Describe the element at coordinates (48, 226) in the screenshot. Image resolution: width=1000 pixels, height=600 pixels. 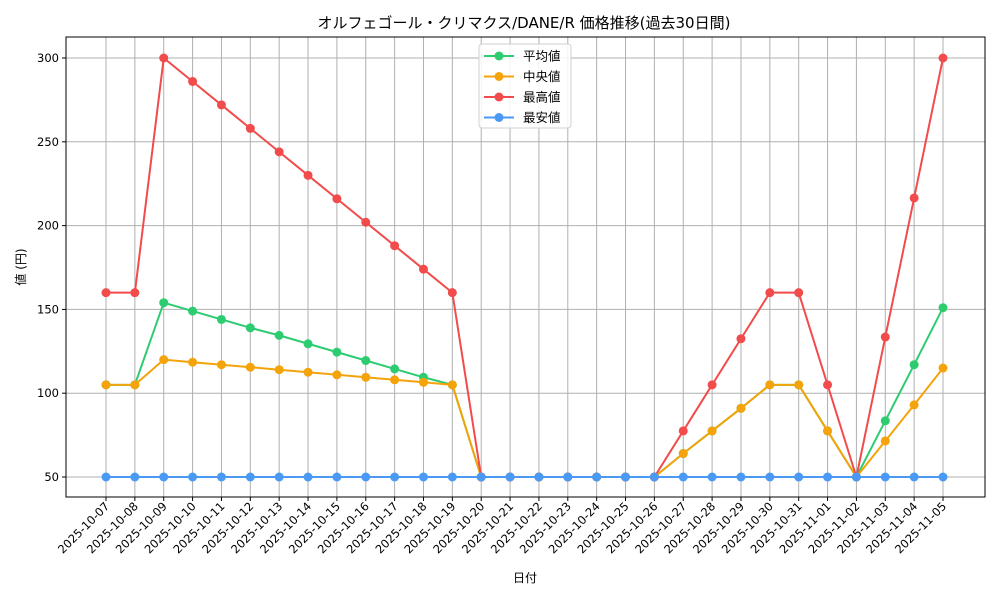
I see `y-tick-label: 200` at that location.